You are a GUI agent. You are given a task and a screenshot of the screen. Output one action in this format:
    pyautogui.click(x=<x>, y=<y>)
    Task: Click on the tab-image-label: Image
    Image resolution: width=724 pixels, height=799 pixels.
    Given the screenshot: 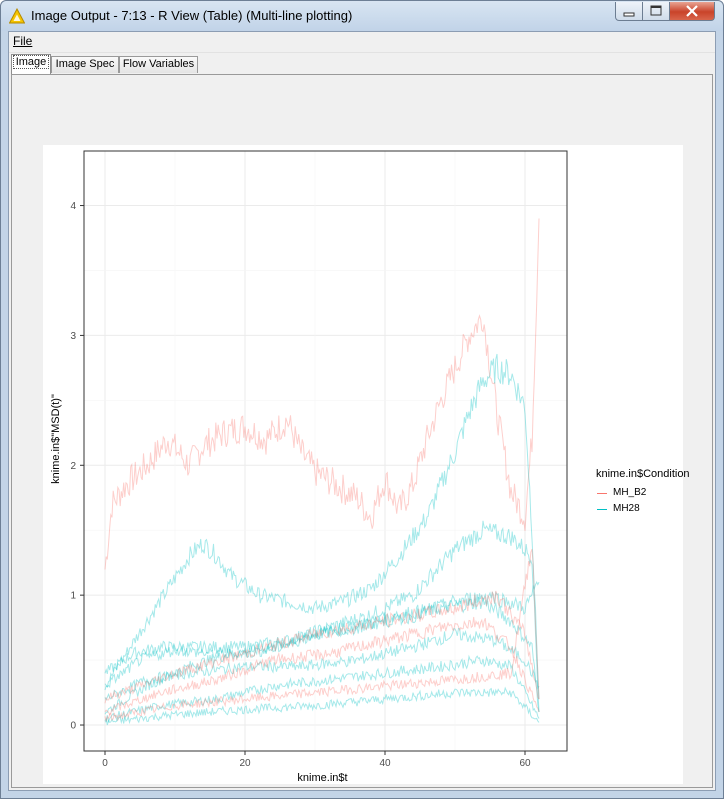 What is the action you would take?
    pyautogui.click(x=31, y=62)
    